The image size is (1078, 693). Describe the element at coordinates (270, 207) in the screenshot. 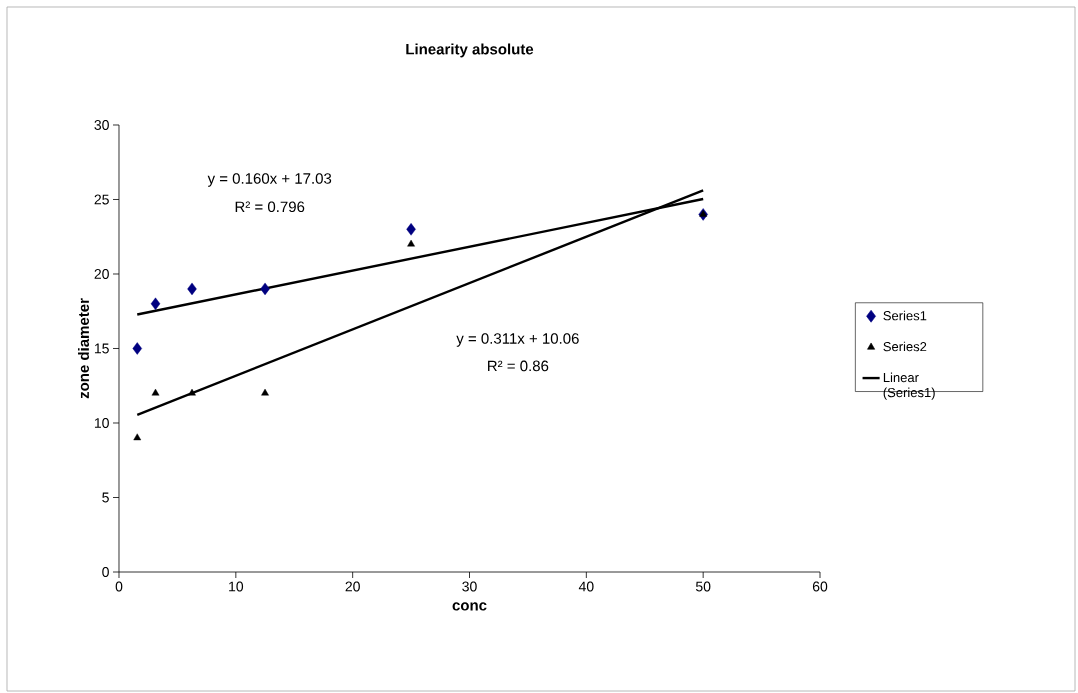

I see `annotation: R² = 0.796` at that location.